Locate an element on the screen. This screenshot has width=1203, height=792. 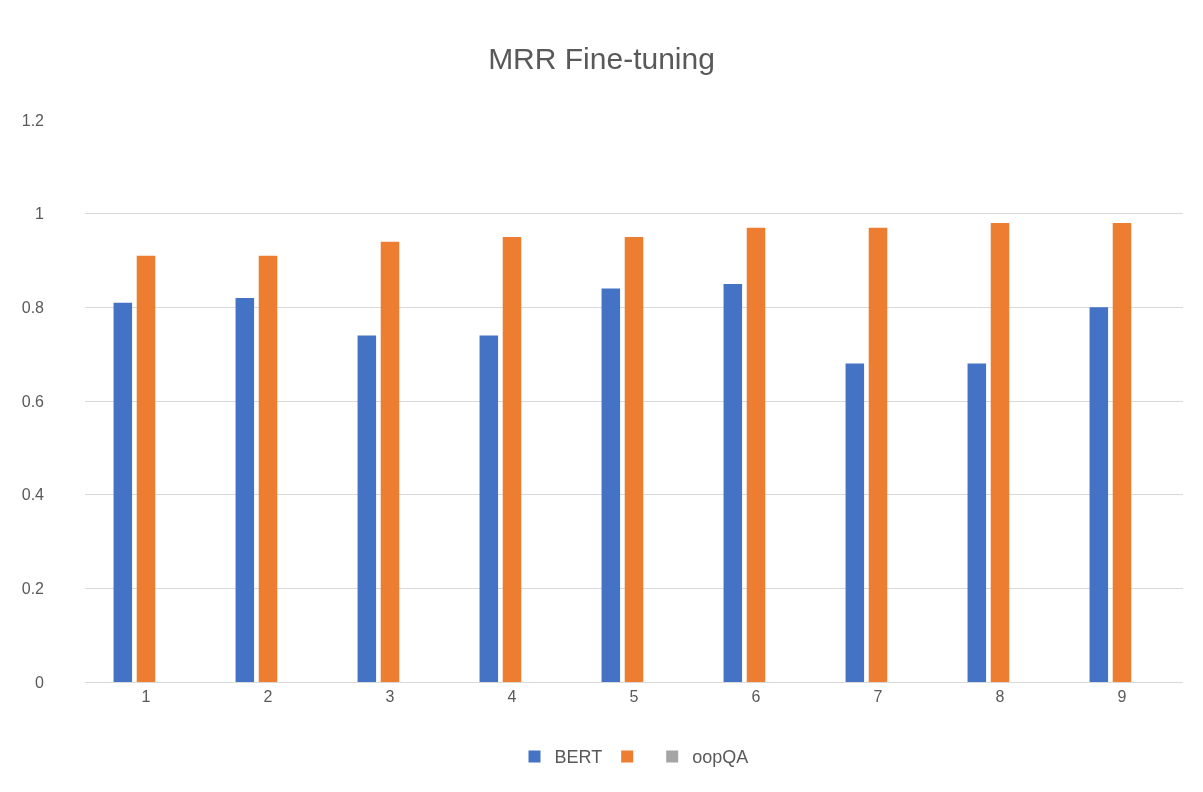
y-tick-label: 0.4 is located at coordinates (33, 495).